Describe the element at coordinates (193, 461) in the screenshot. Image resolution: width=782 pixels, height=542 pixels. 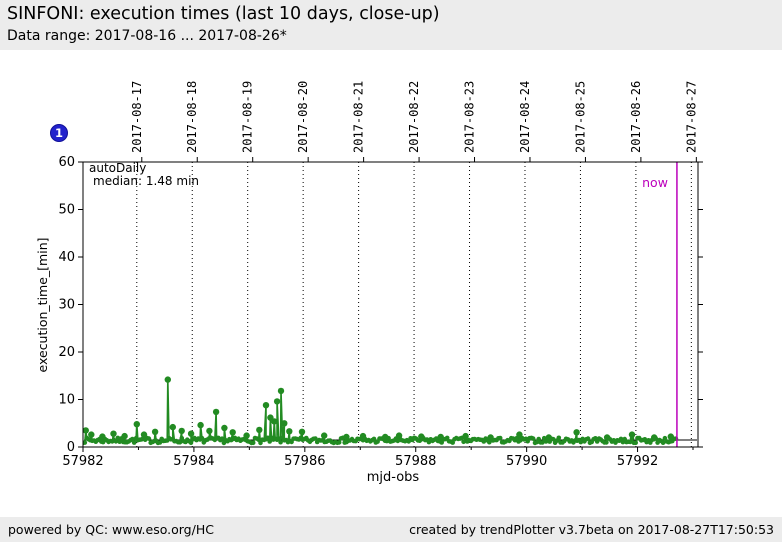
I see `x-tick-label: 57984` at that location.